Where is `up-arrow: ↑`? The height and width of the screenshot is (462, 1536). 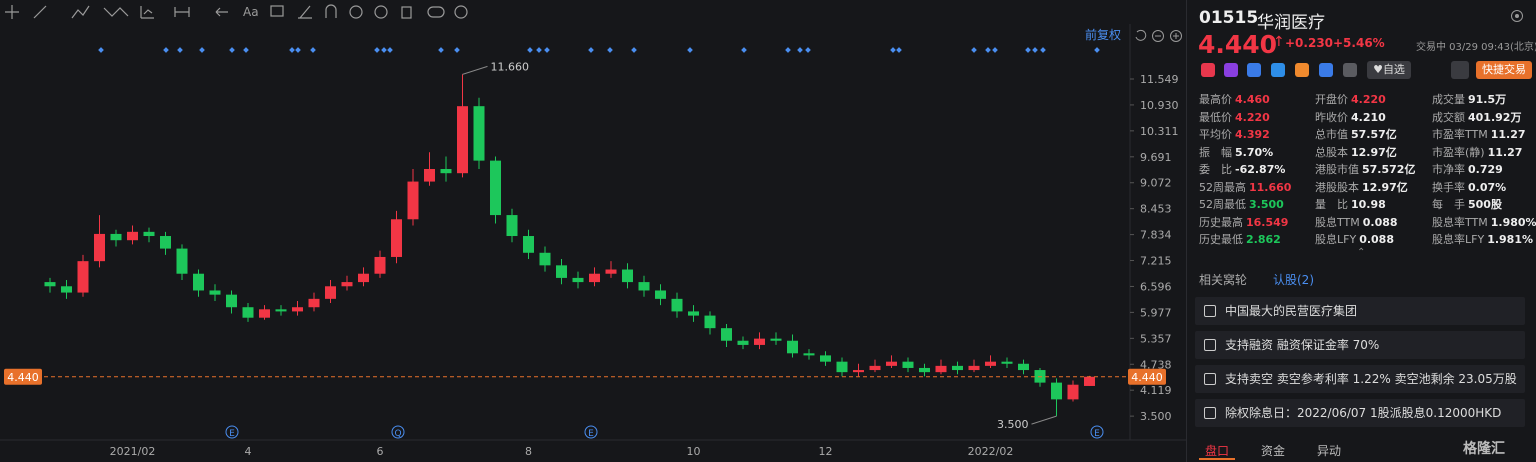
up-arrow: ↑ is located at coordinates (1279, 42).